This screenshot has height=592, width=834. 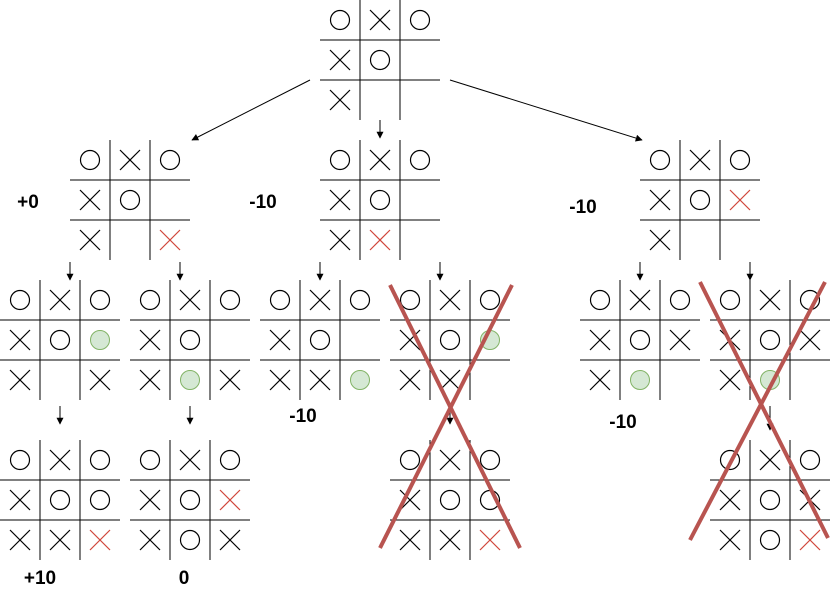 I want to click on board-a, so click(x=130, y=200).